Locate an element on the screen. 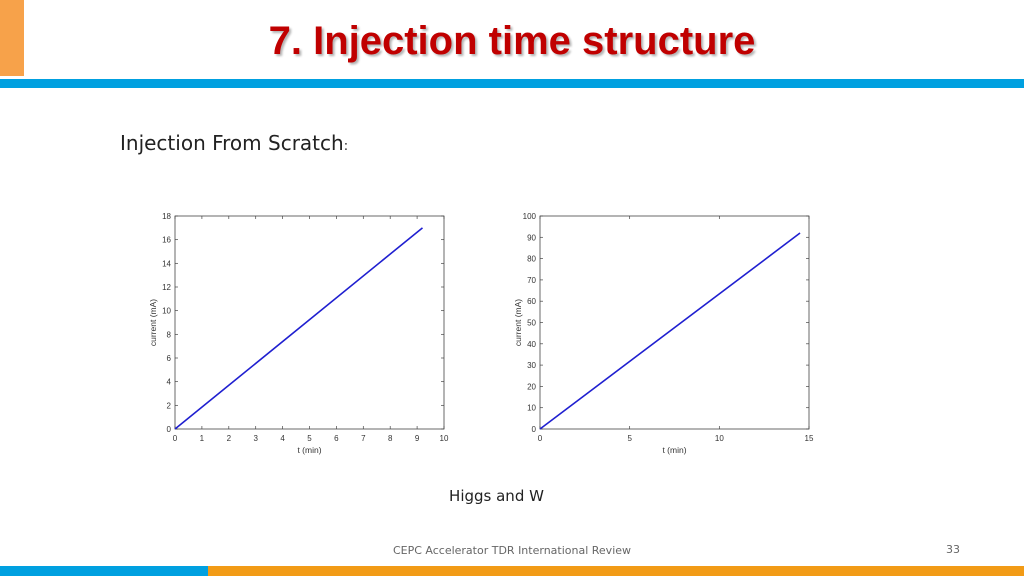 The image size is (1024, 576). chart-0-ytick-label-0: 0 is located at coordinates (169, 429).